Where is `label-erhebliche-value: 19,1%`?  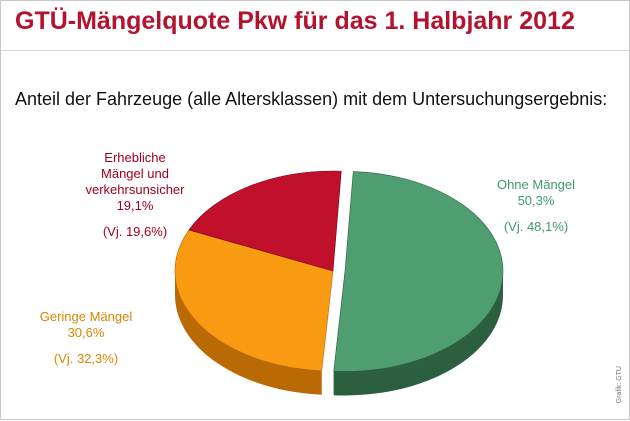 label-erhebliche-value: 19,1% is located at coordinates (135, 205).